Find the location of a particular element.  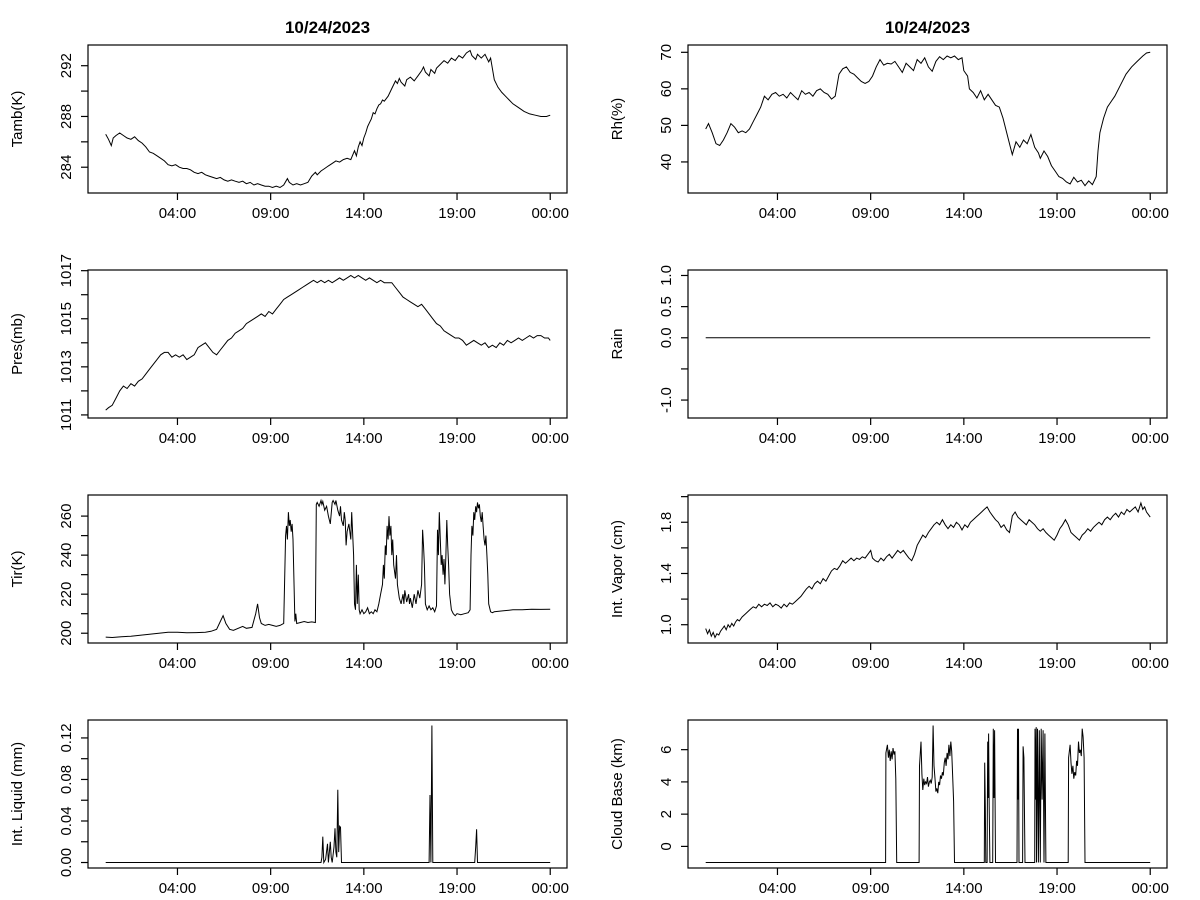

svg-text: 0.00 is located at coordinates (66, 862).